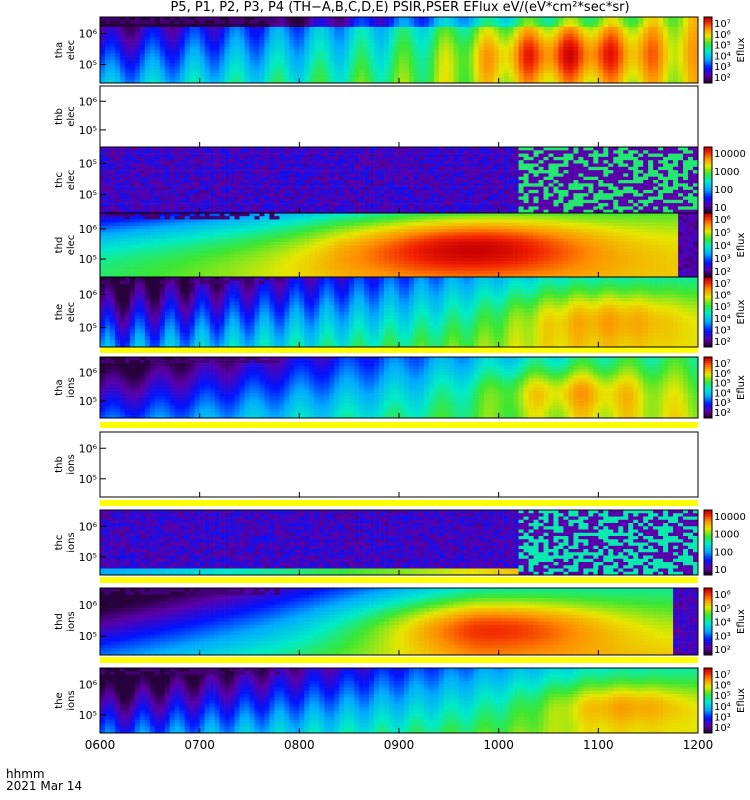  Describe the element at coordinates (722, 24) in the screenshot. I see `colorbar-tick-label: 10⁷` at that location.